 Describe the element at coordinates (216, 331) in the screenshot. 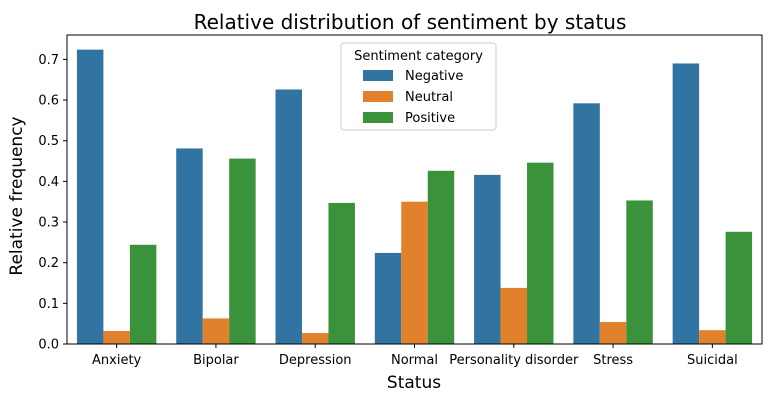

I see `bar-neutral-bipolar` at that location.